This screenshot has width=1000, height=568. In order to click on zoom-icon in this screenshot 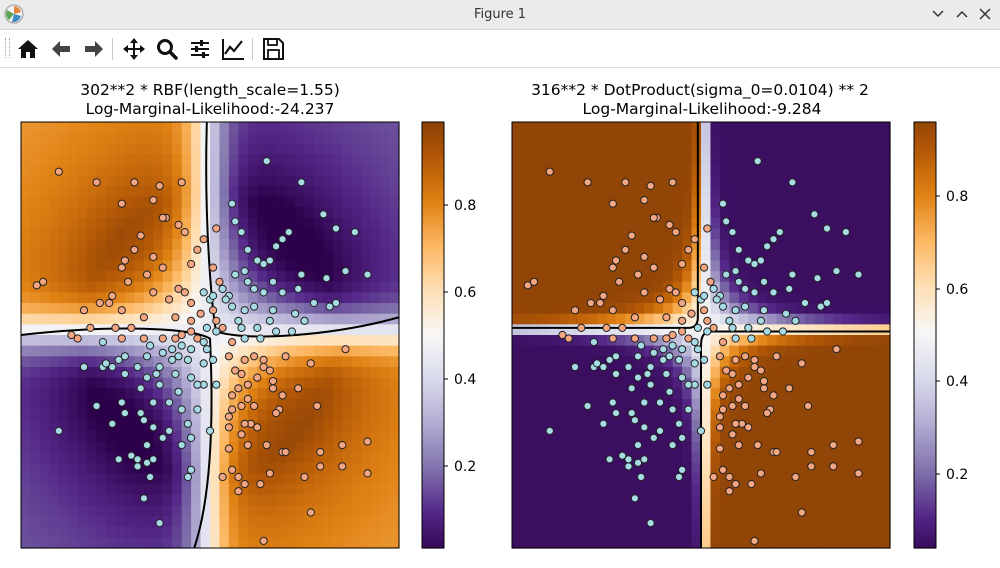, I will do `click(167, 49)`.